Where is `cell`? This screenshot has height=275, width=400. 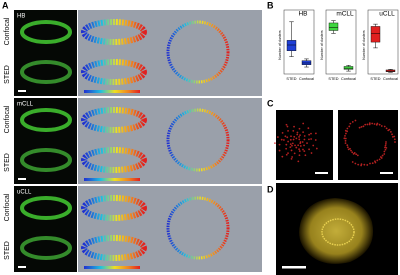
cell is located at coordinates (336, 231).